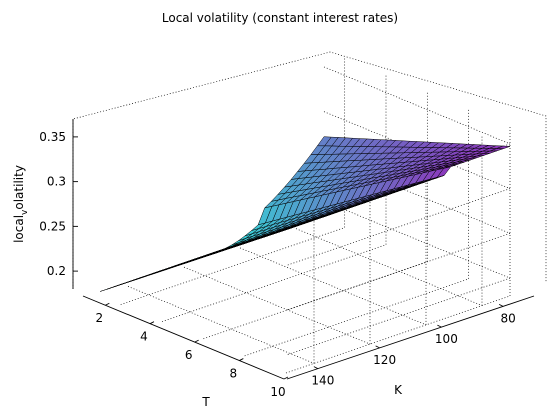 The height and width of the screenshot is (420, 560). I want to click on z-axis-label: localvolatility, so click(21, 204).